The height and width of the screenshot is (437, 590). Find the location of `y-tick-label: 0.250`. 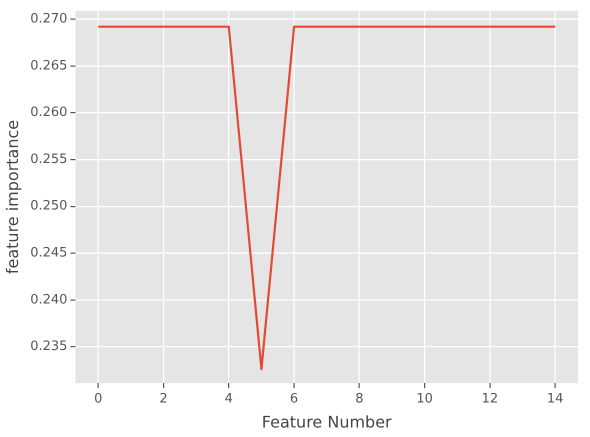

y-tick-label: 0.250 is located at coordinates (49, 206).